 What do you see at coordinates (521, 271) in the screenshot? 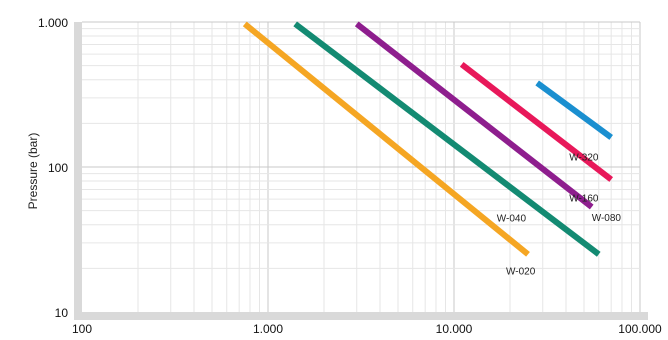
I see `series-label-w-020: W-020` at bounding box center [521, 271].